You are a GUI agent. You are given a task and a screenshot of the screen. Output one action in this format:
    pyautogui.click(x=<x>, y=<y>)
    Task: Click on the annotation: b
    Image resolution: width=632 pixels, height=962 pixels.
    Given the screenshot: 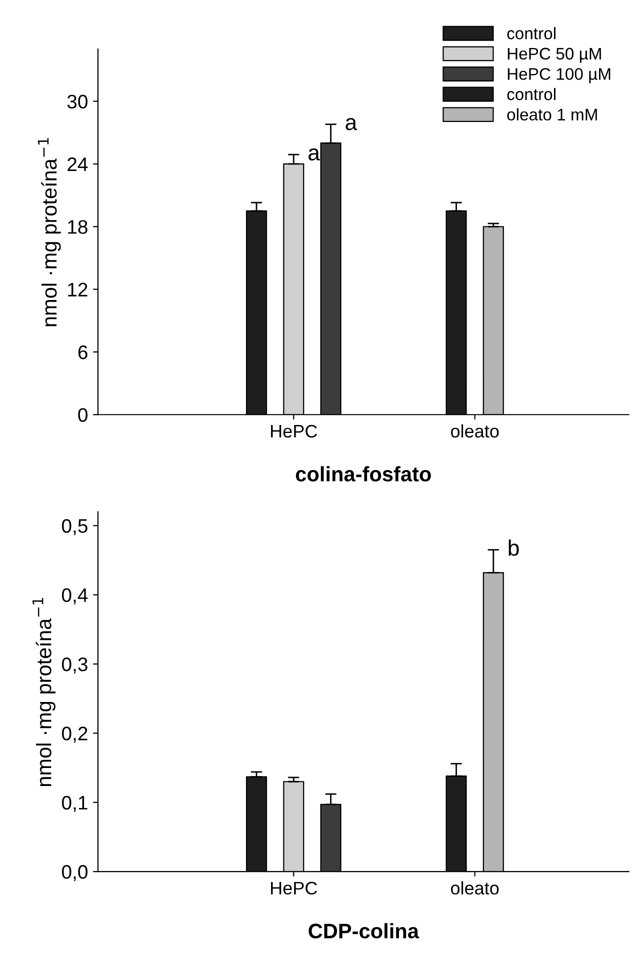 What is the action you would take?
    pyautogui.click(x=513, y=547)
    